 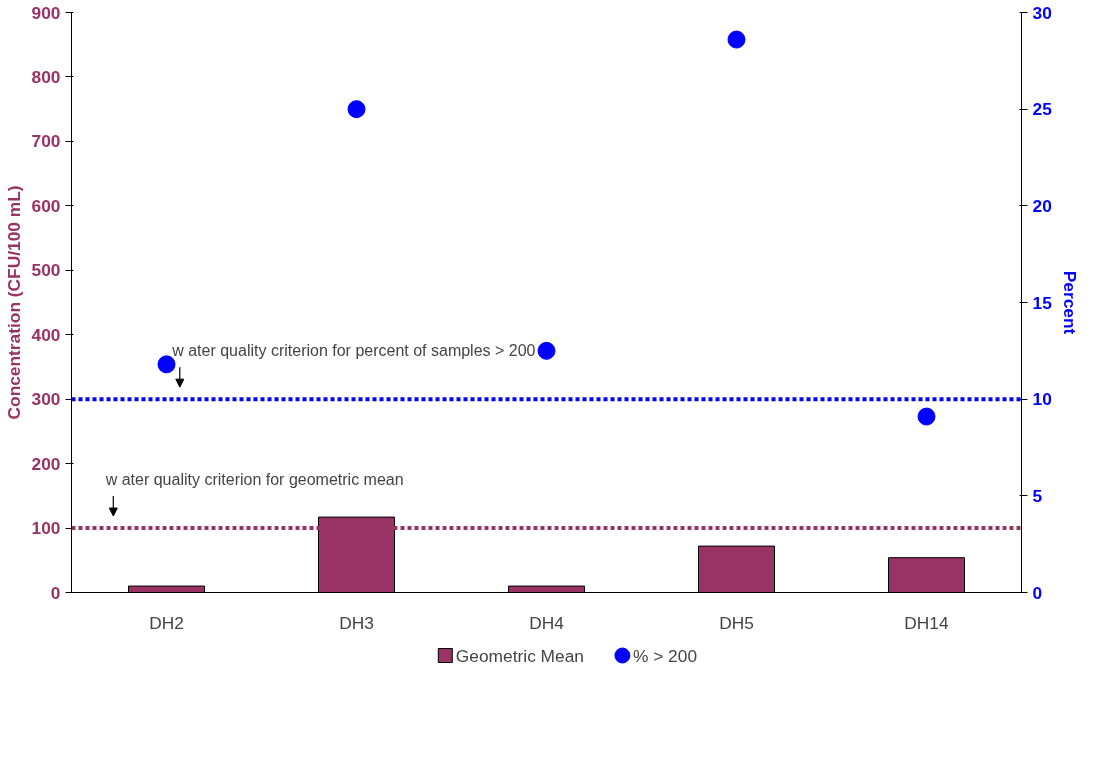 What do you see at coordinates (1037, 495) in the screenshot?
I see `y2-tick-label: 5` at bounding box center [1037, 495].